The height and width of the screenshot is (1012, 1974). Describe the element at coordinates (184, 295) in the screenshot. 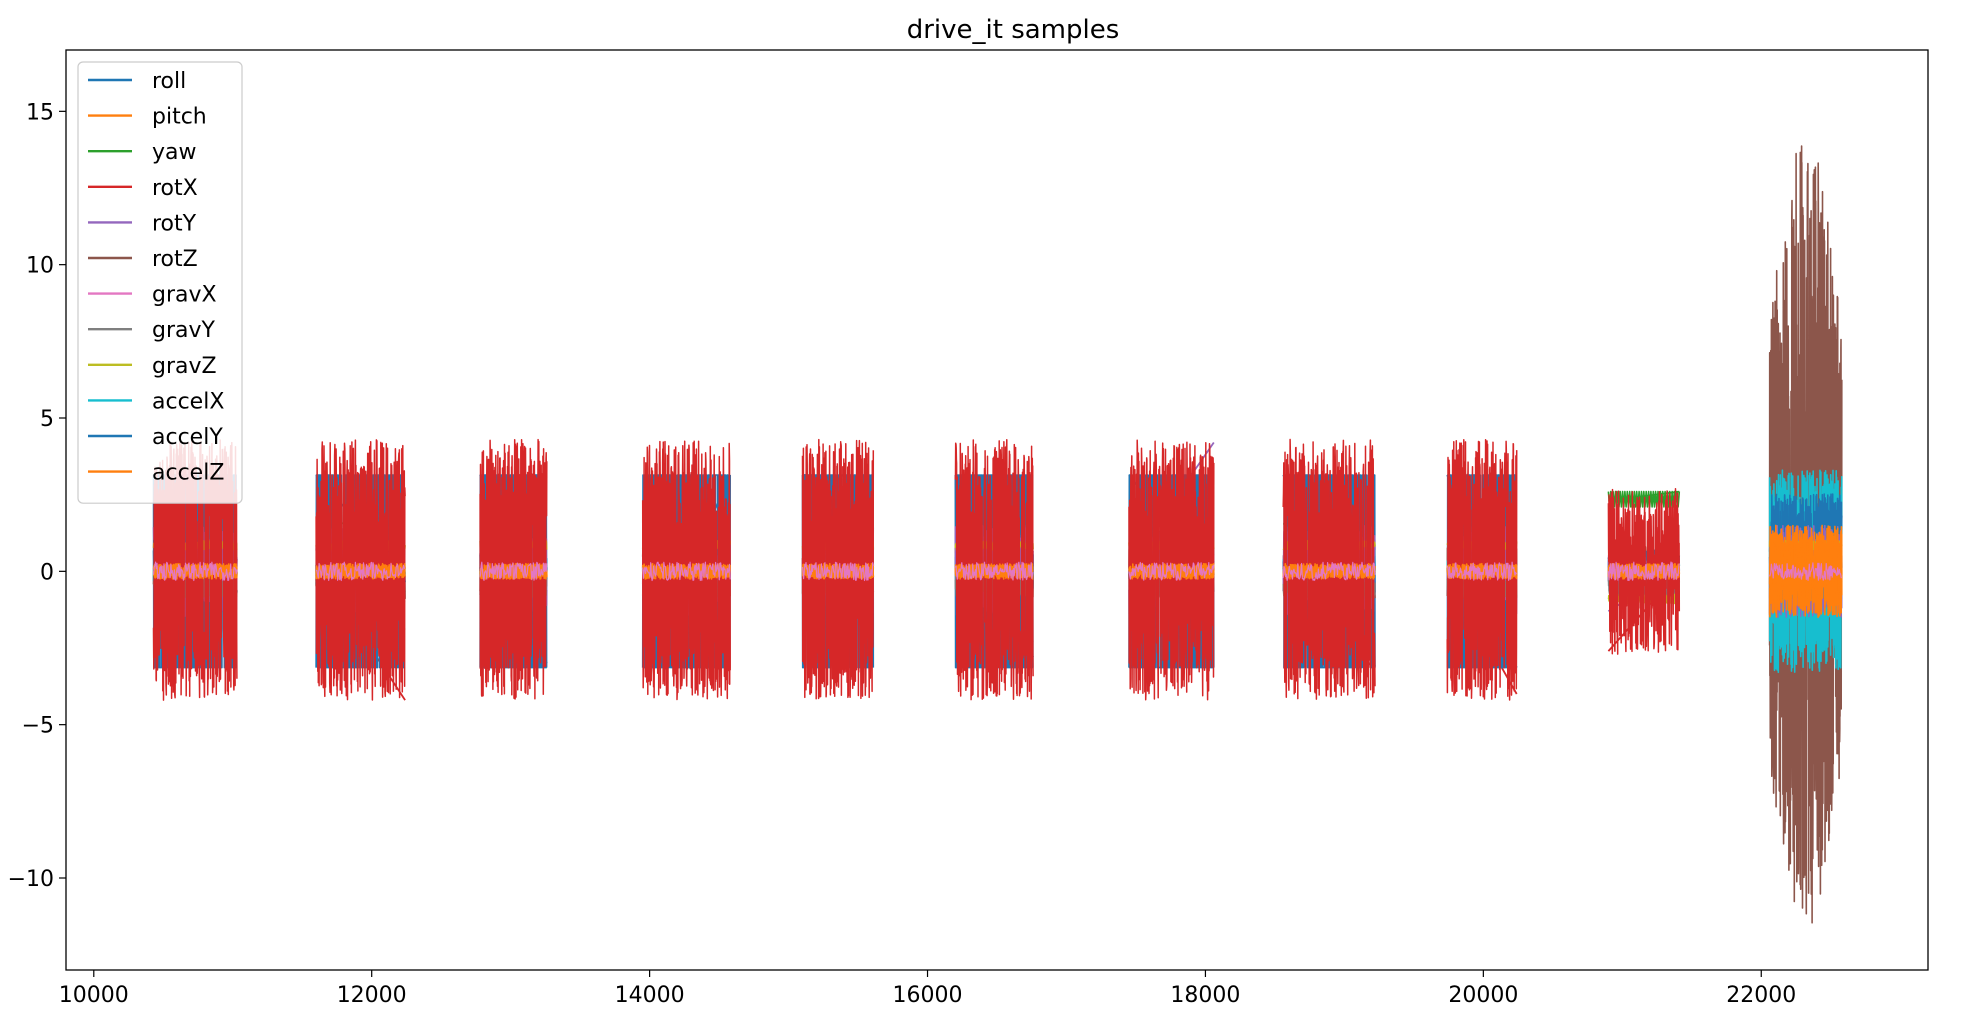

I see `legend-label-gravX: gravX` at that location.